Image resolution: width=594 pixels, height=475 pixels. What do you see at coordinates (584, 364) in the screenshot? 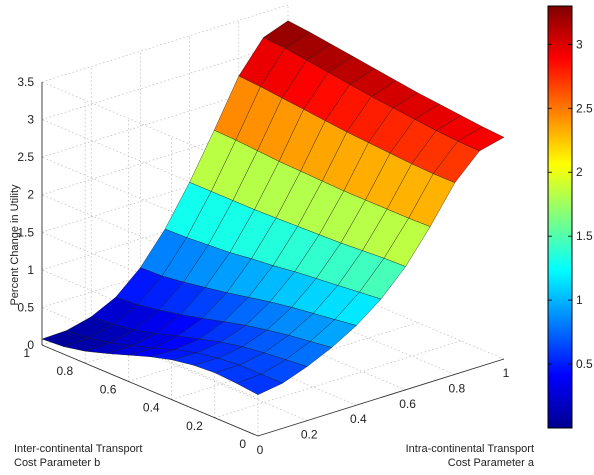
I see `colorbar-tick-label: 0.5` at bounding box center [584, 364].